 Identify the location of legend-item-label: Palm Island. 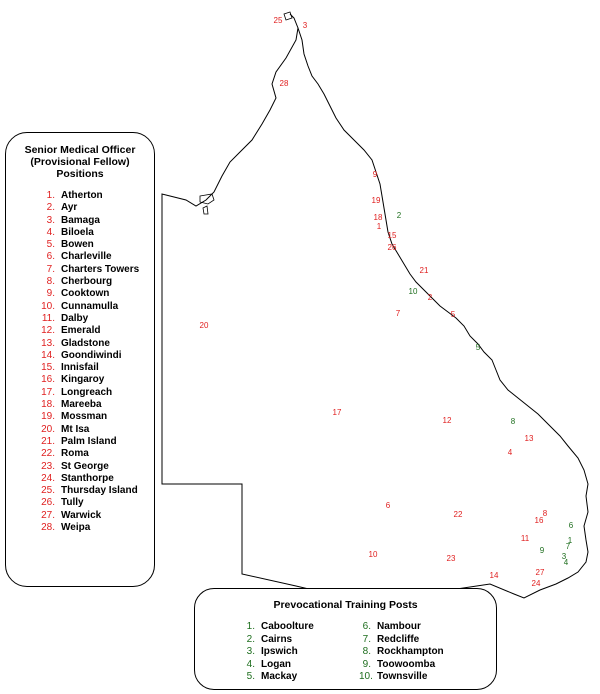
(89, 441).